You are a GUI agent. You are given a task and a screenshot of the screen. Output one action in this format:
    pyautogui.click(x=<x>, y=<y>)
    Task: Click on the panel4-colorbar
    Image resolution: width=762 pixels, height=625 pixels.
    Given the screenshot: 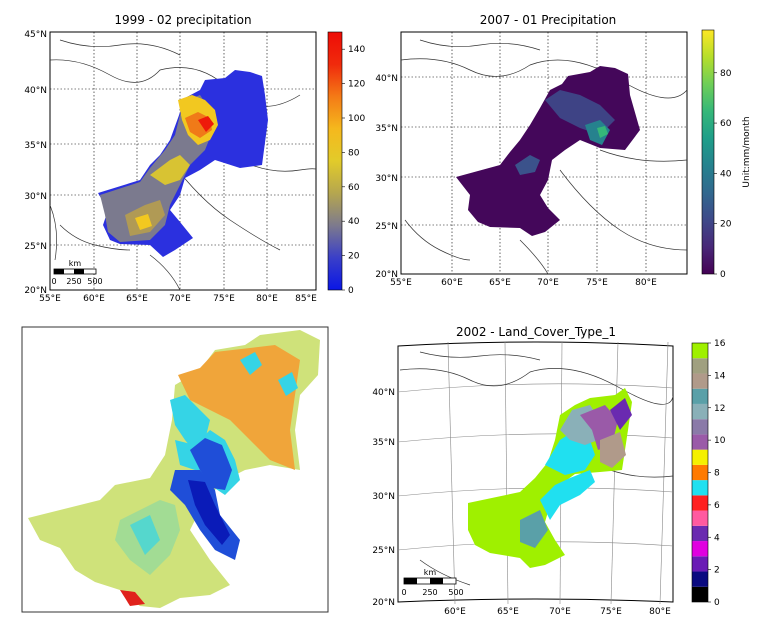 What is the action you would take?
    pyautogui.click(x=700, y=472)
    